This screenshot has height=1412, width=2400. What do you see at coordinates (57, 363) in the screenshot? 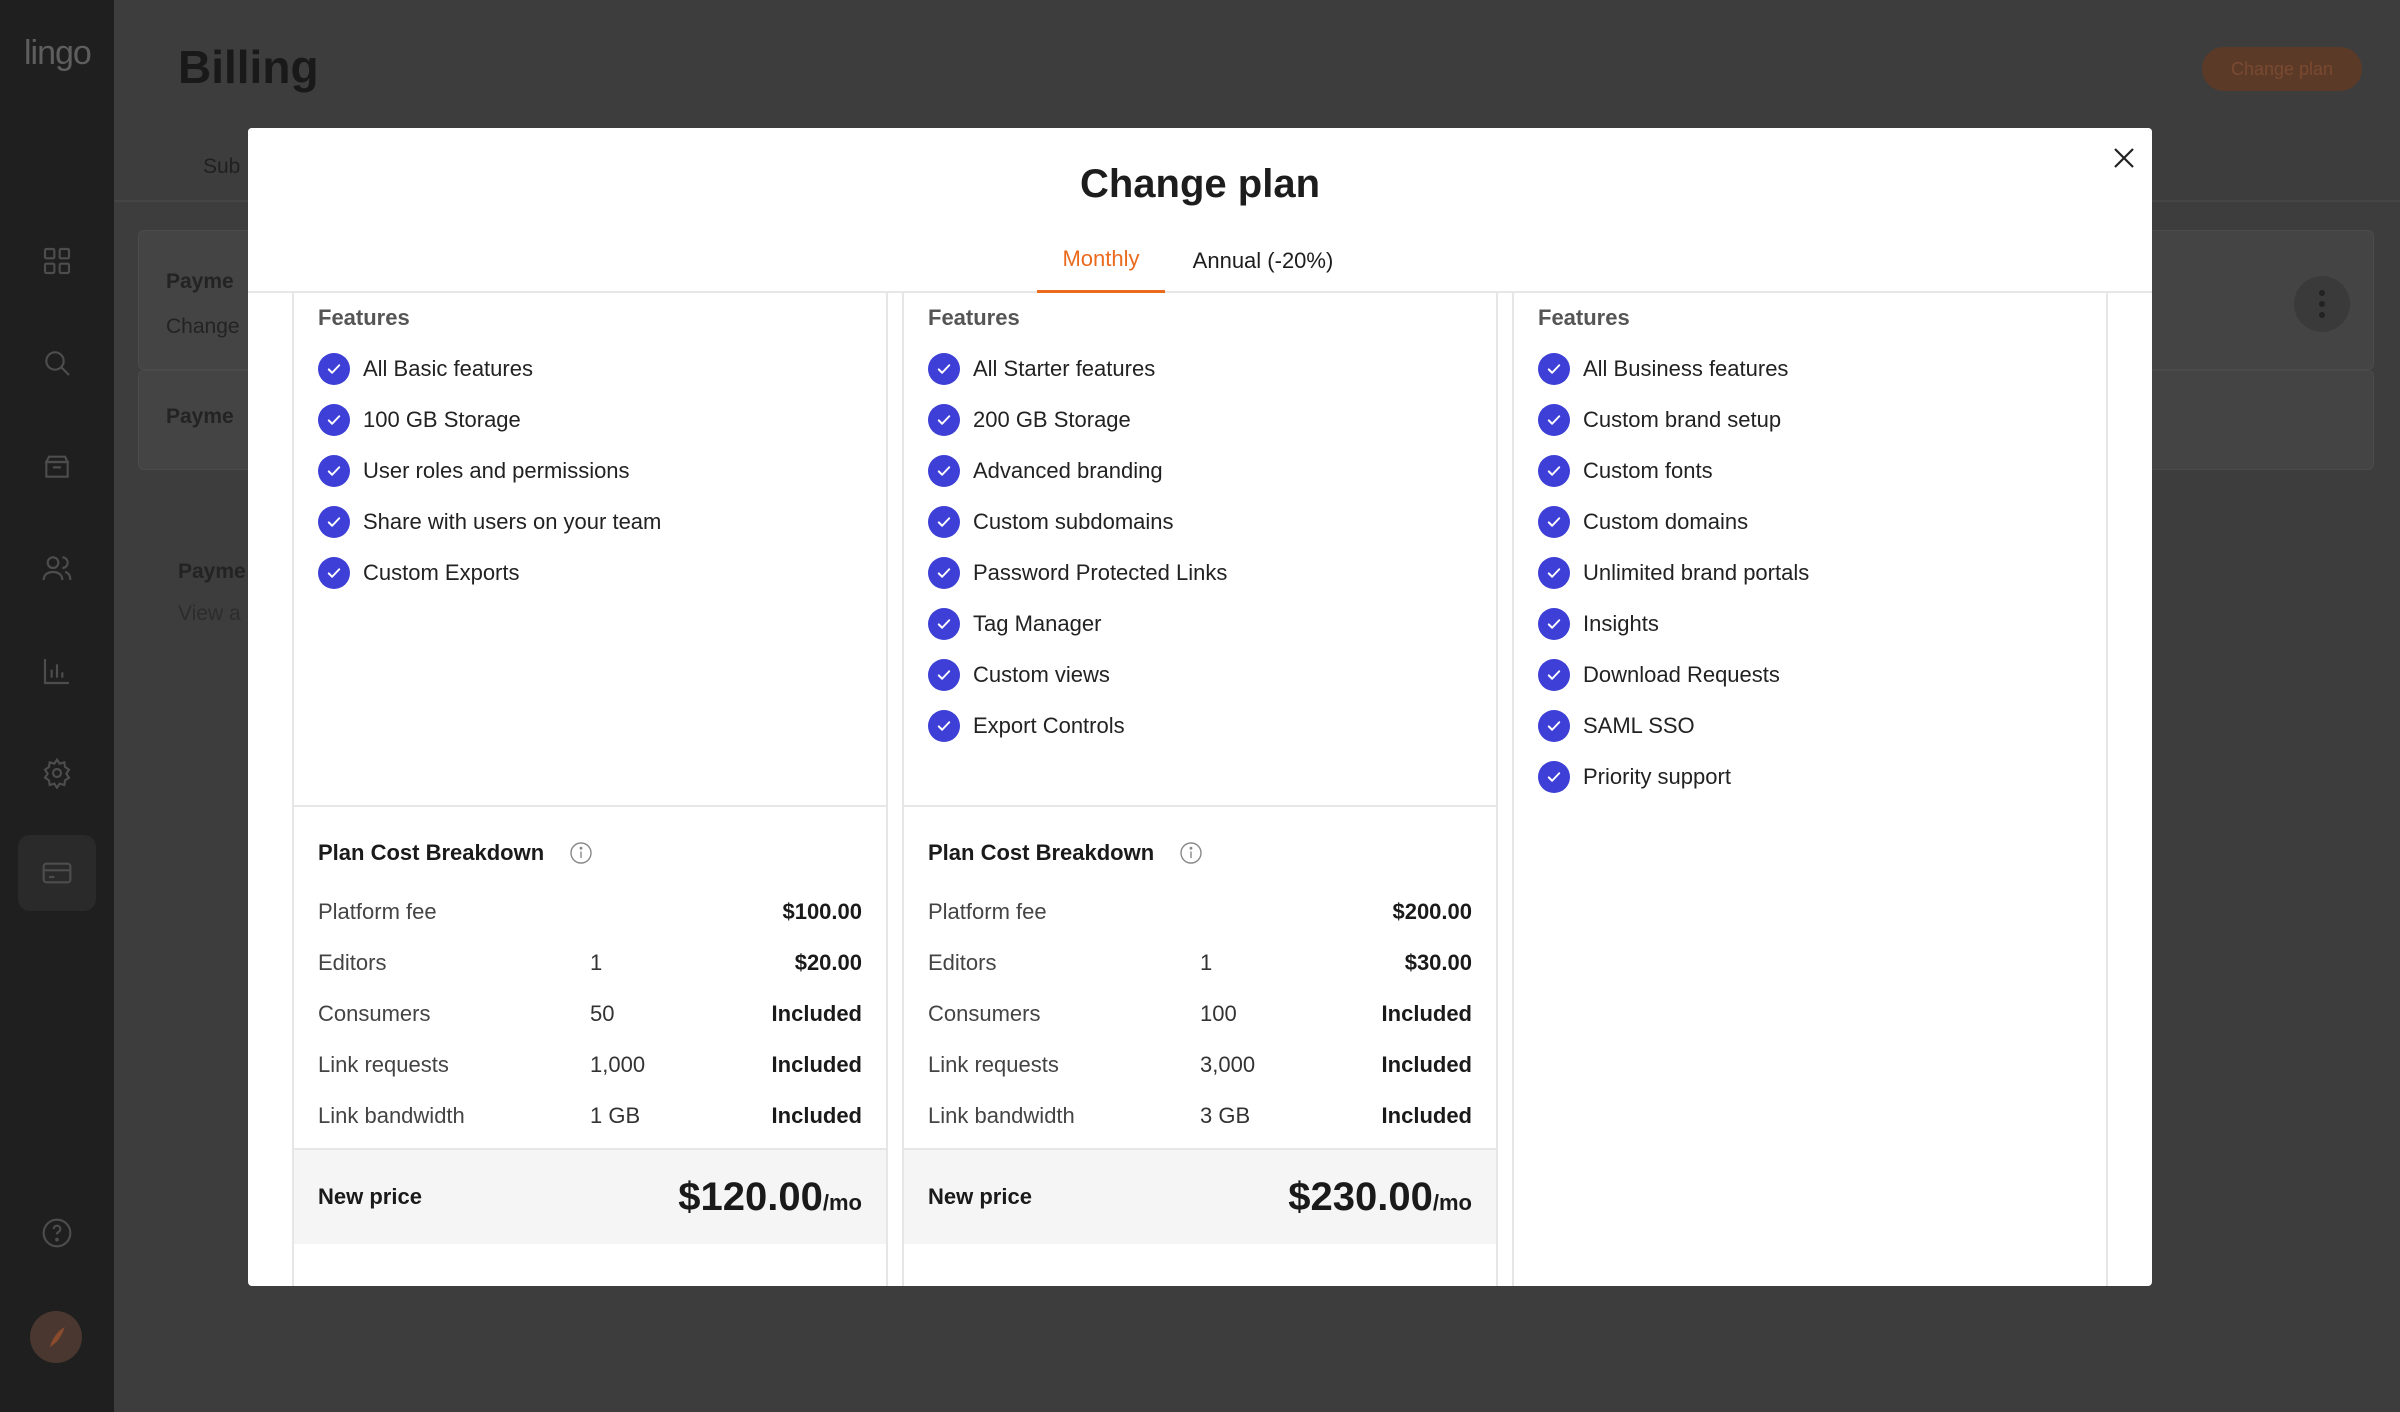
I see `search-icon` at bounding box center [57, 363].